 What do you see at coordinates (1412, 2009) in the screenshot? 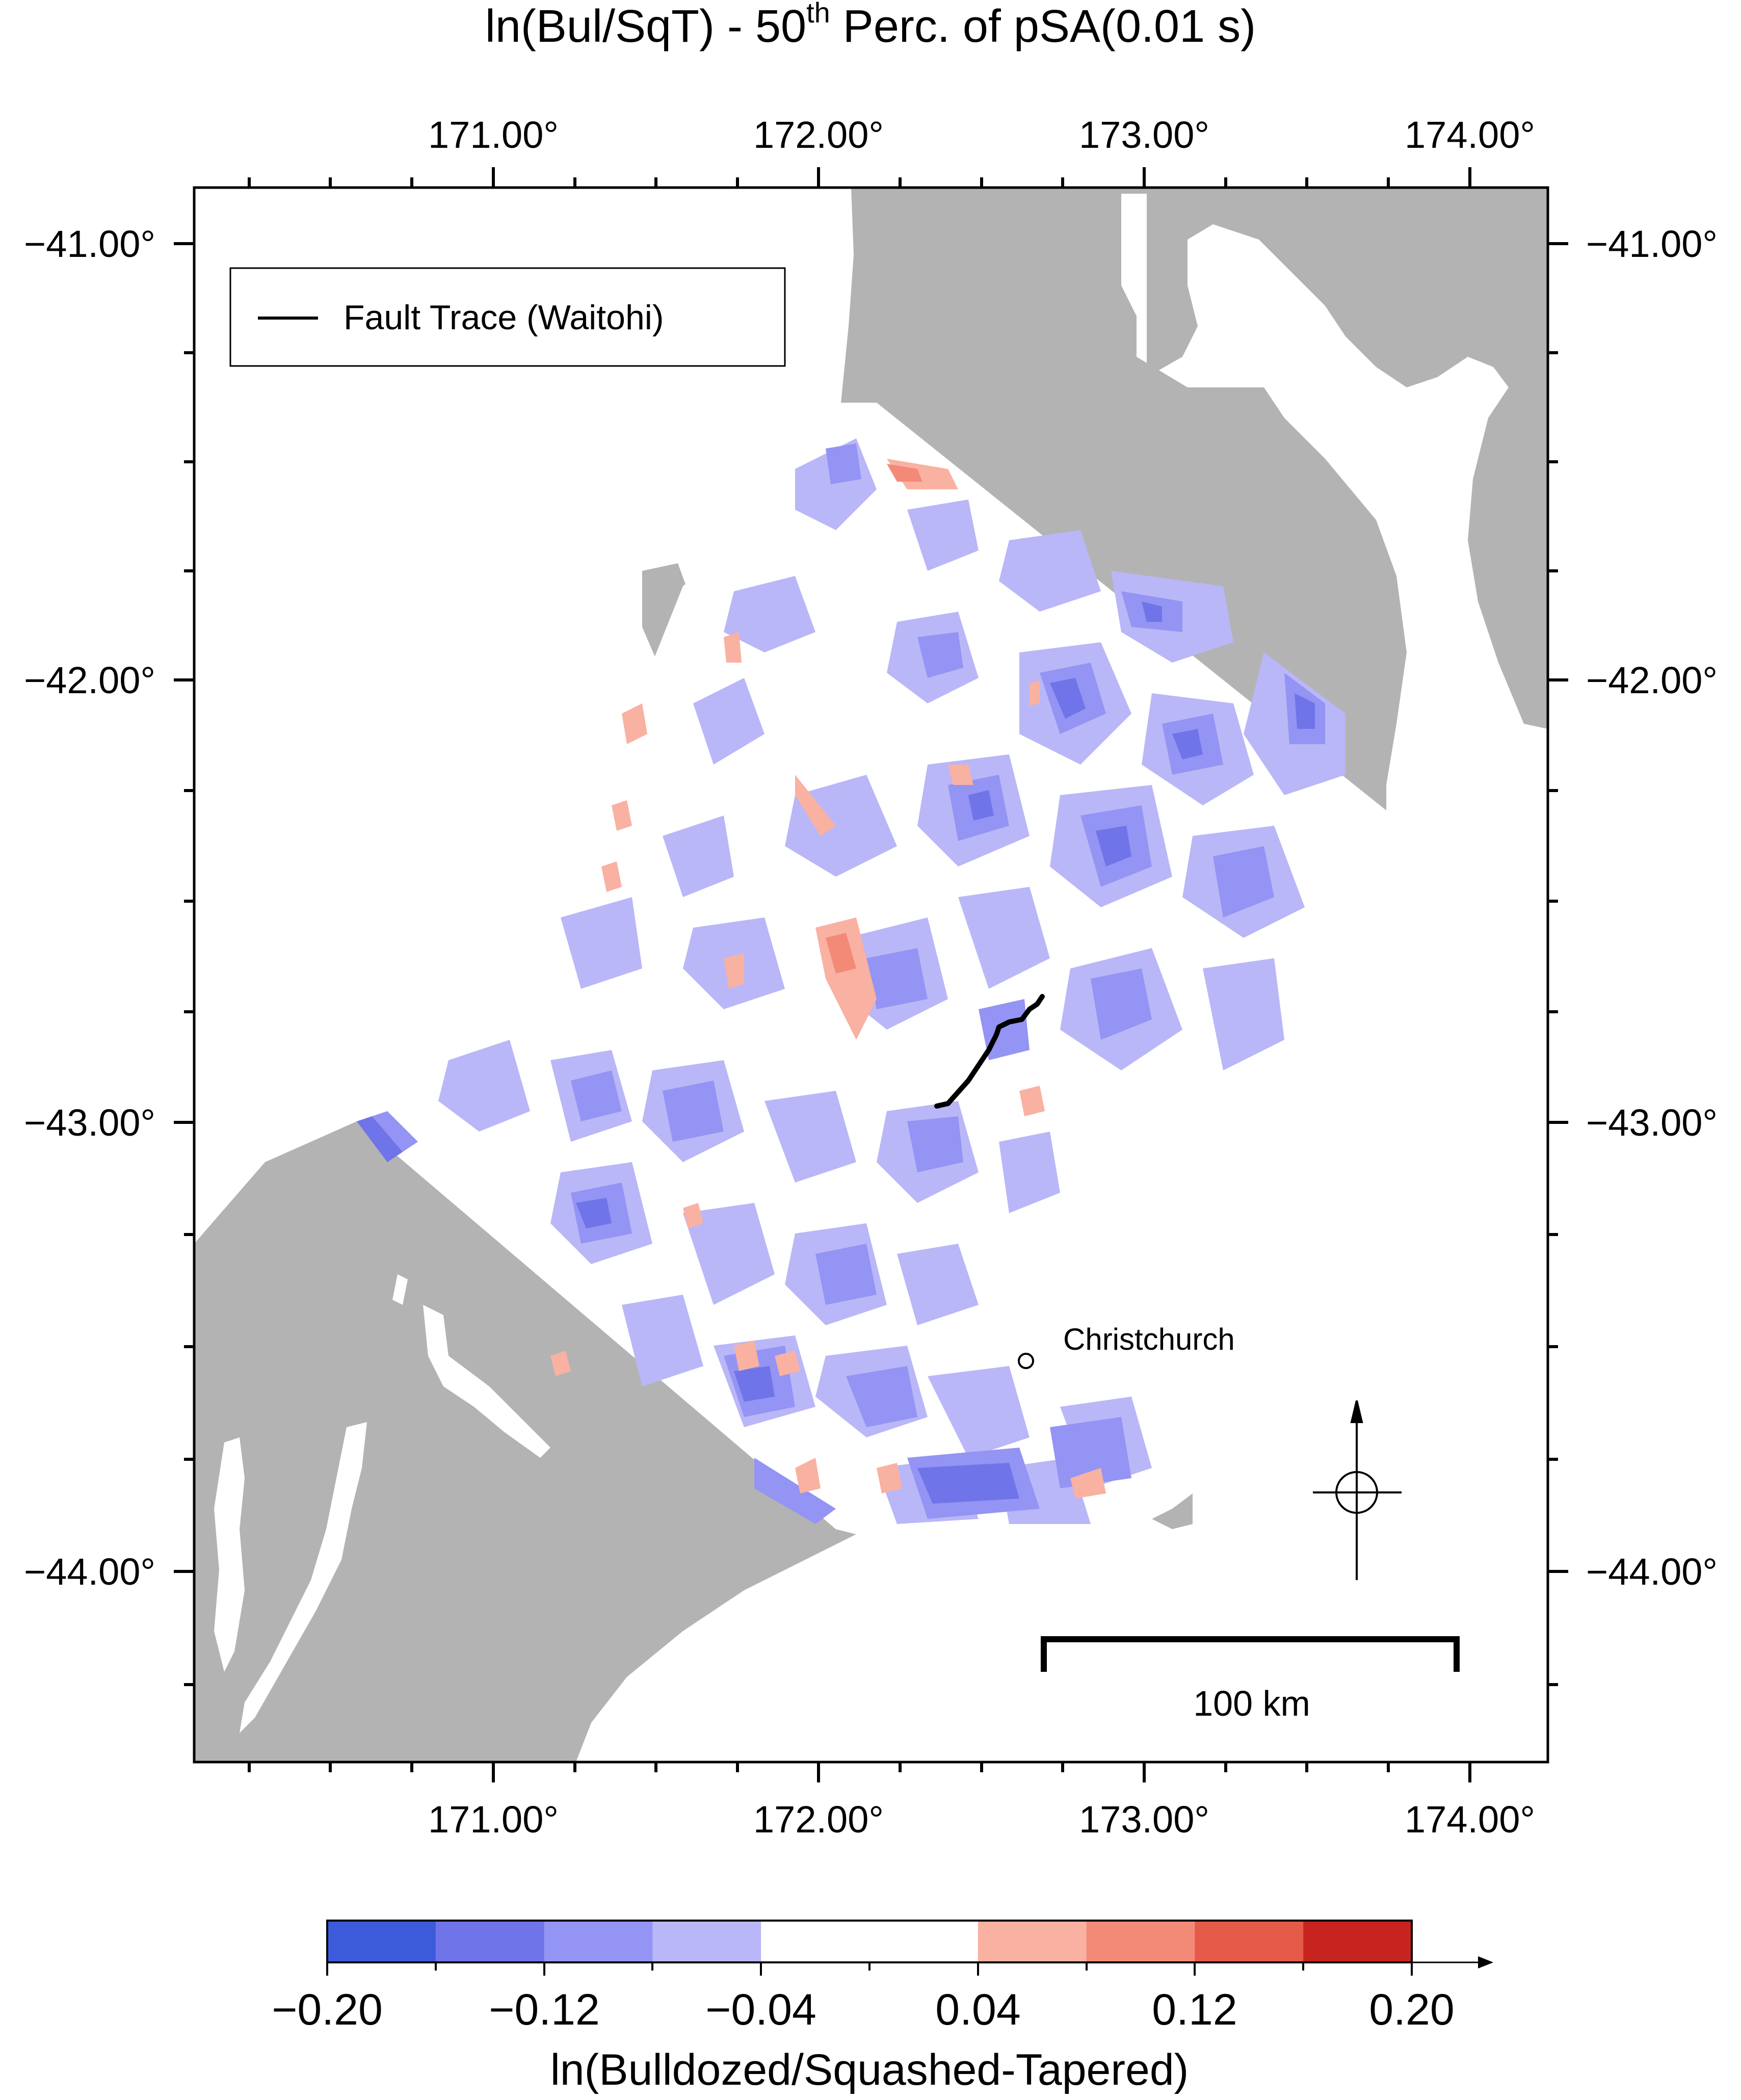
I see `colorbar-tick-label: 0.20` at bounding box center [1412, 2009].